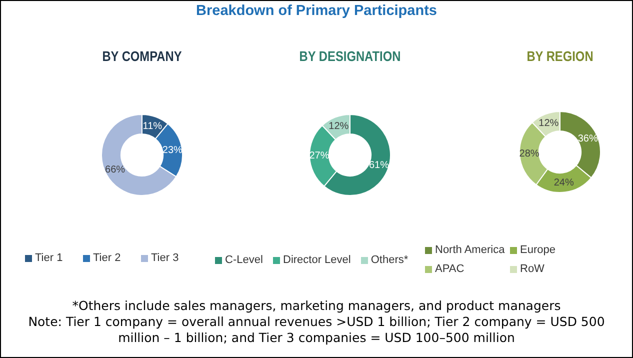 The width and height of the screenshot is (633, 358). I want to click on legend-label: RoW, so click(532, 269).